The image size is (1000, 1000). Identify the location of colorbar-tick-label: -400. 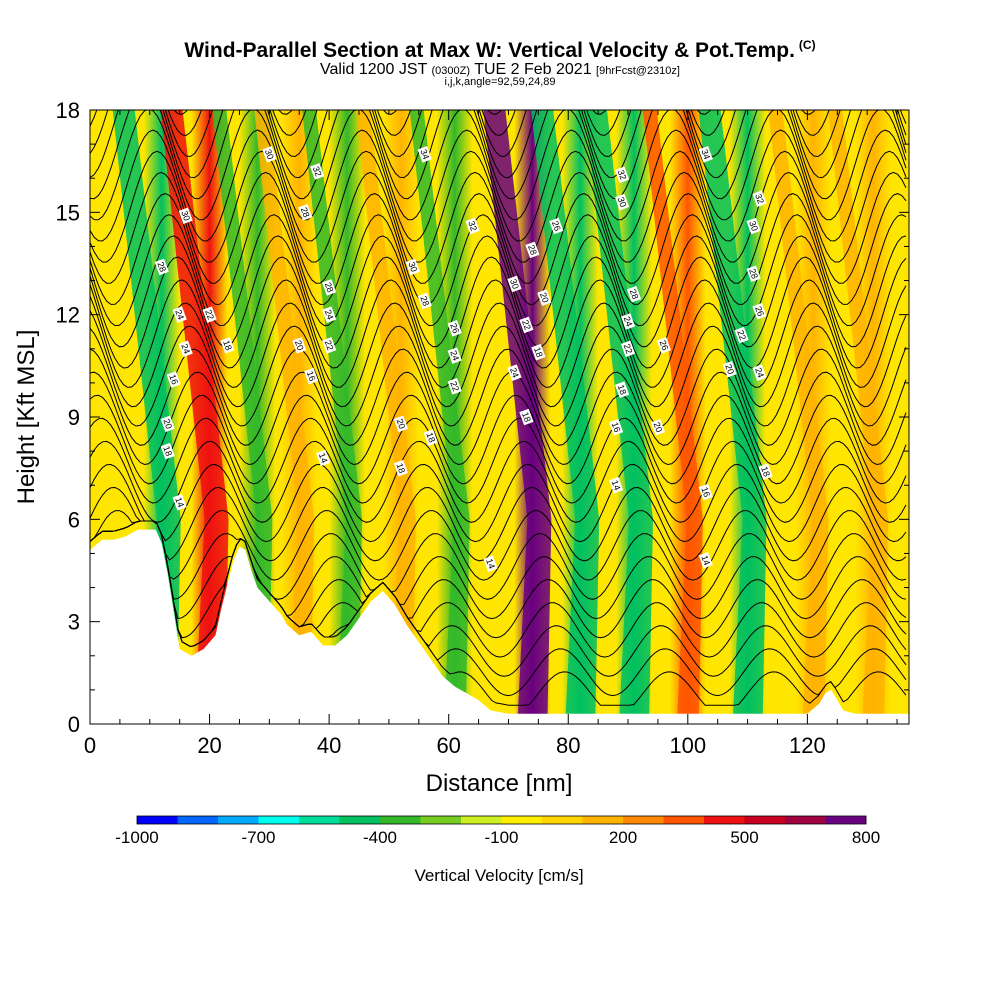
(380, 837).